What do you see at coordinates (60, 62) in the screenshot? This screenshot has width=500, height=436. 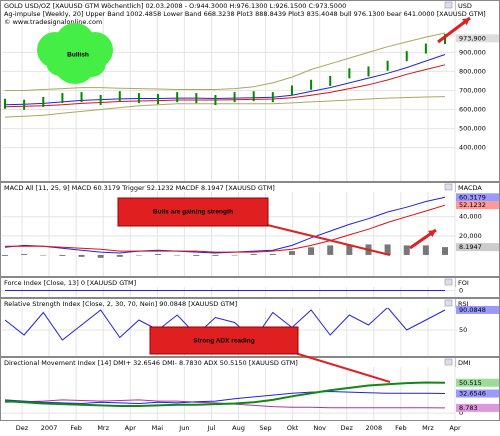 I see `cloud-blob` at bounding box center [60, 62].